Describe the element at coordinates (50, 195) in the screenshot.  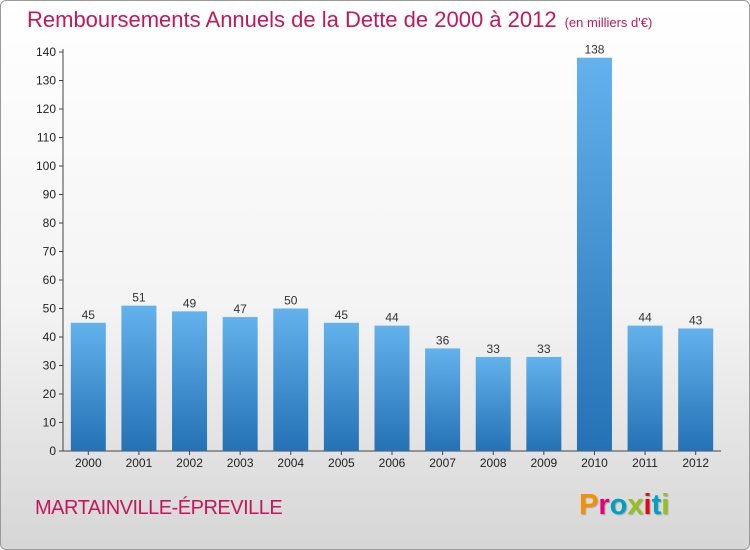
I see `y-tick-label: 90` at that location.